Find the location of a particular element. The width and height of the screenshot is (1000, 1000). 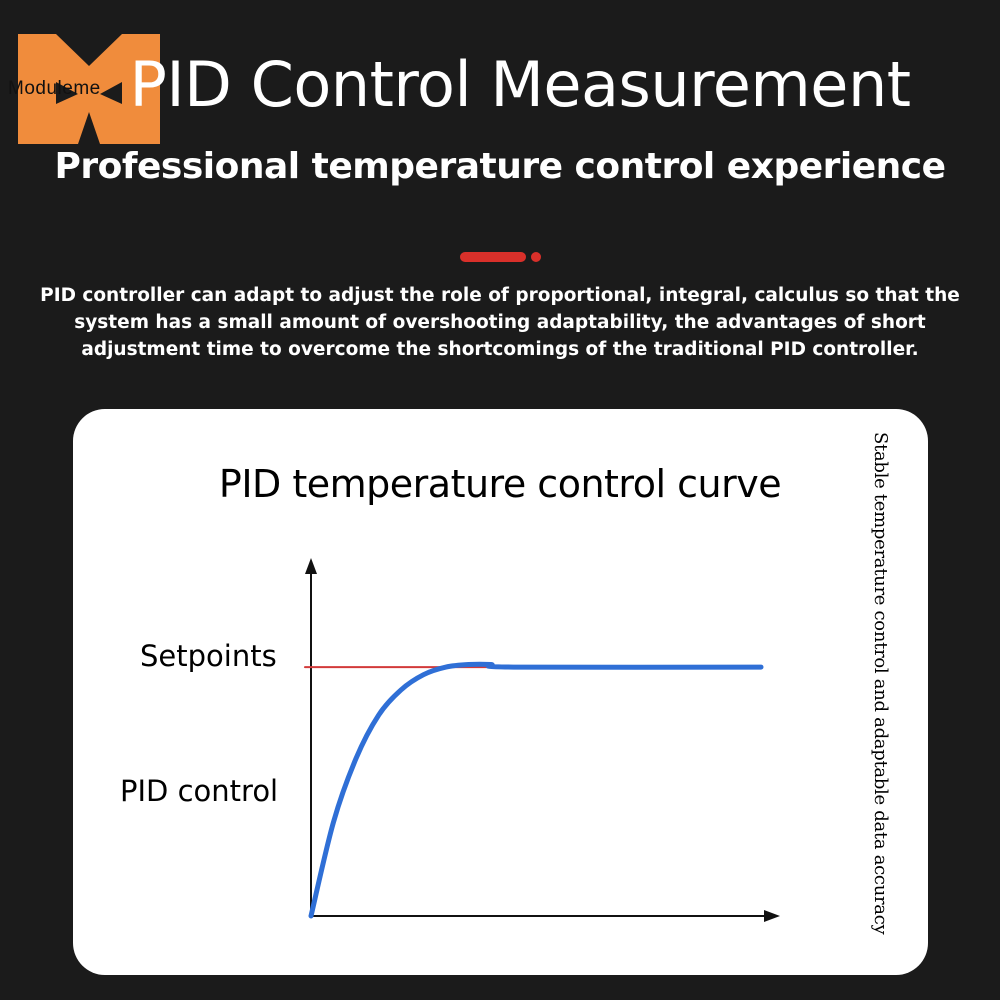

y-axis-arrow is located at coordinates (311, 566).